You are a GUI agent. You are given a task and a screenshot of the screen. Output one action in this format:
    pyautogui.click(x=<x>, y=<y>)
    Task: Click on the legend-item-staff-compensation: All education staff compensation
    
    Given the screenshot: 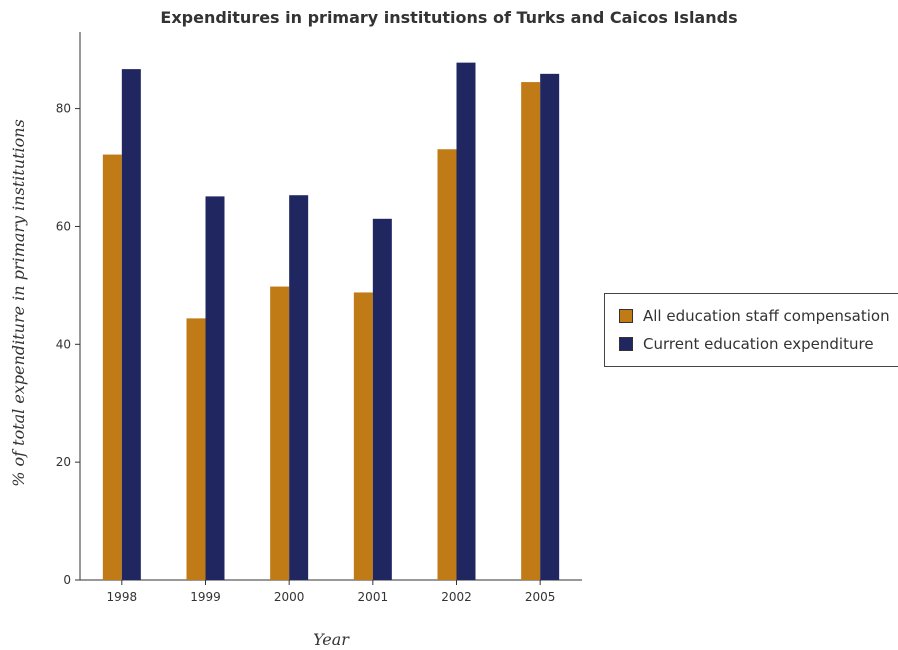 What is the action you would take?
    pyautogui.click(x=754, y=316)
    